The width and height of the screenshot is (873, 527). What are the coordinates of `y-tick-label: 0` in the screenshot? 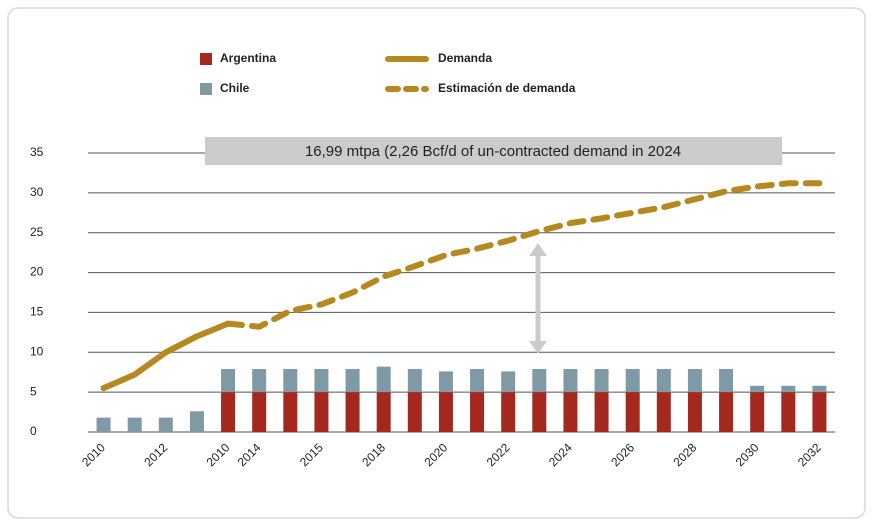 It's located at (33, 431).